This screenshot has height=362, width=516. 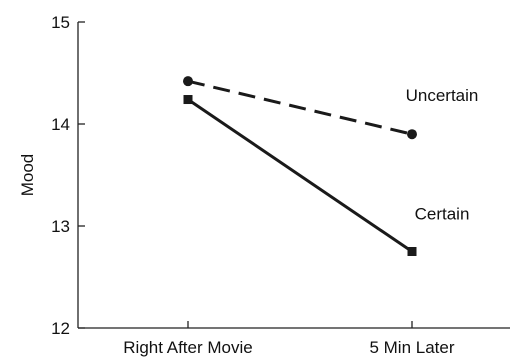 What do you see at coordinates (187, 347) in the screenshot?
I see `x-tick-label: Right After Movie` at bounding box center [187, 347].